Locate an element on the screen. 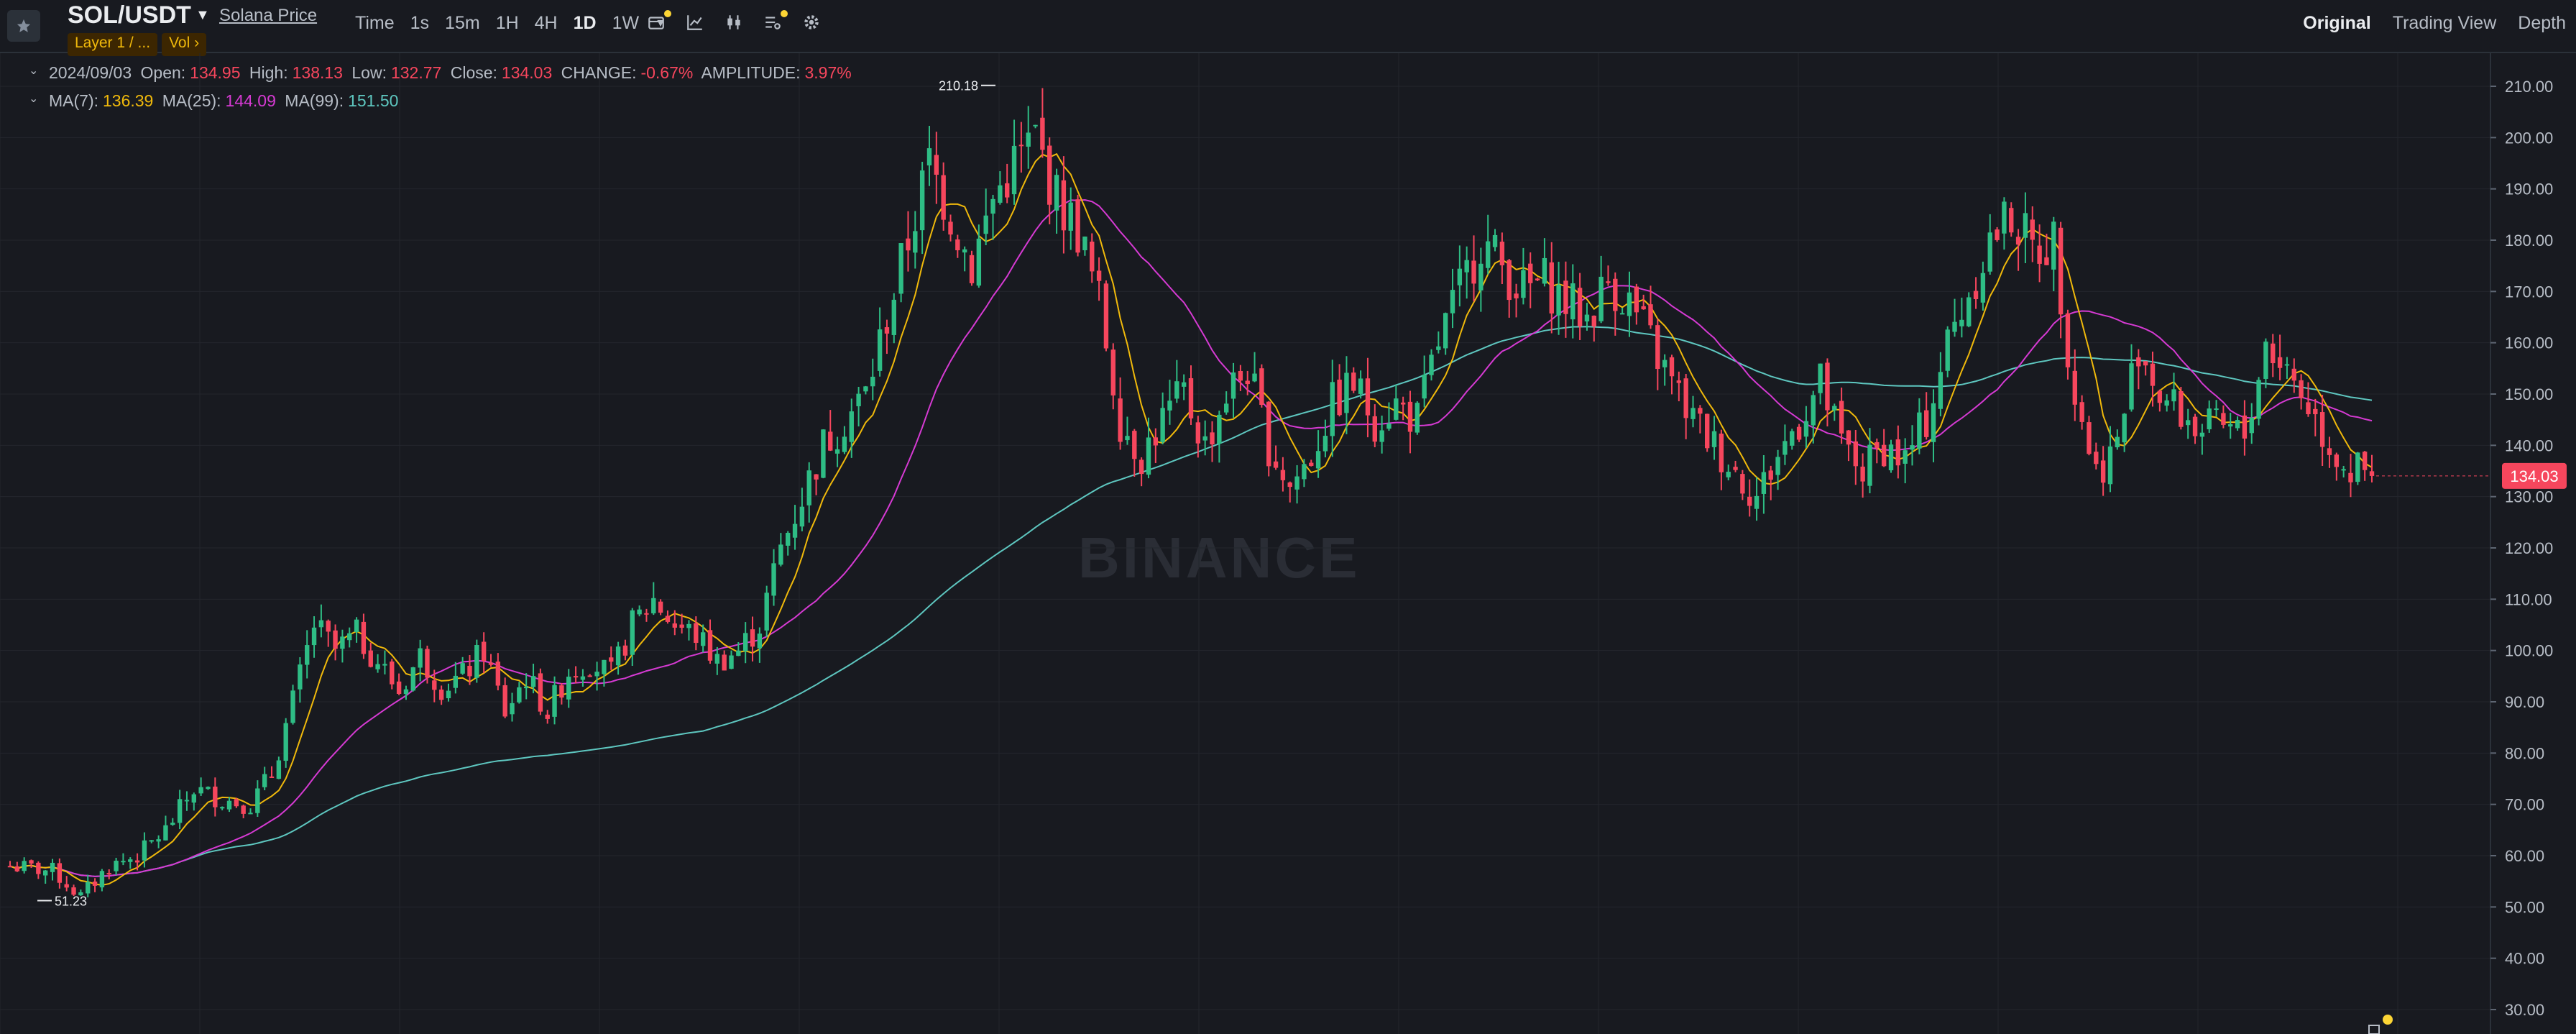 This screenshot has width=2576, height=1034. interval-1h: 1H is located at coordinates (507, 23).